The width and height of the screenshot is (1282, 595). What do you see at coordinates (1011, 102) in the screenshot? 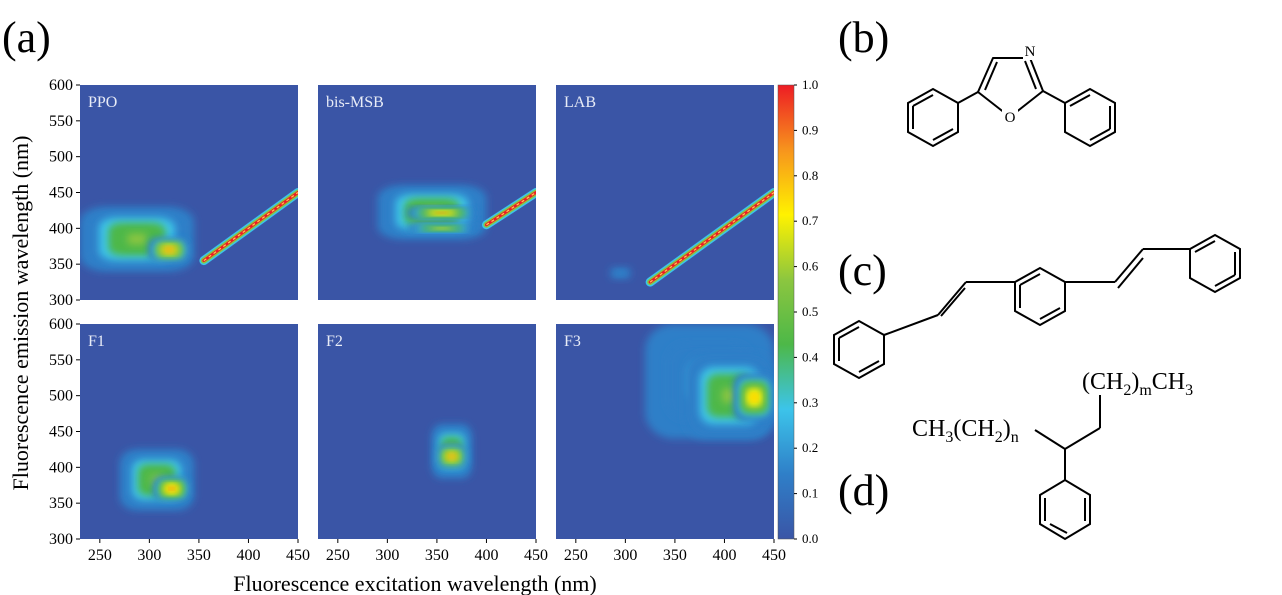
I see `ppo-structure` at bounding box center [1011, 102].